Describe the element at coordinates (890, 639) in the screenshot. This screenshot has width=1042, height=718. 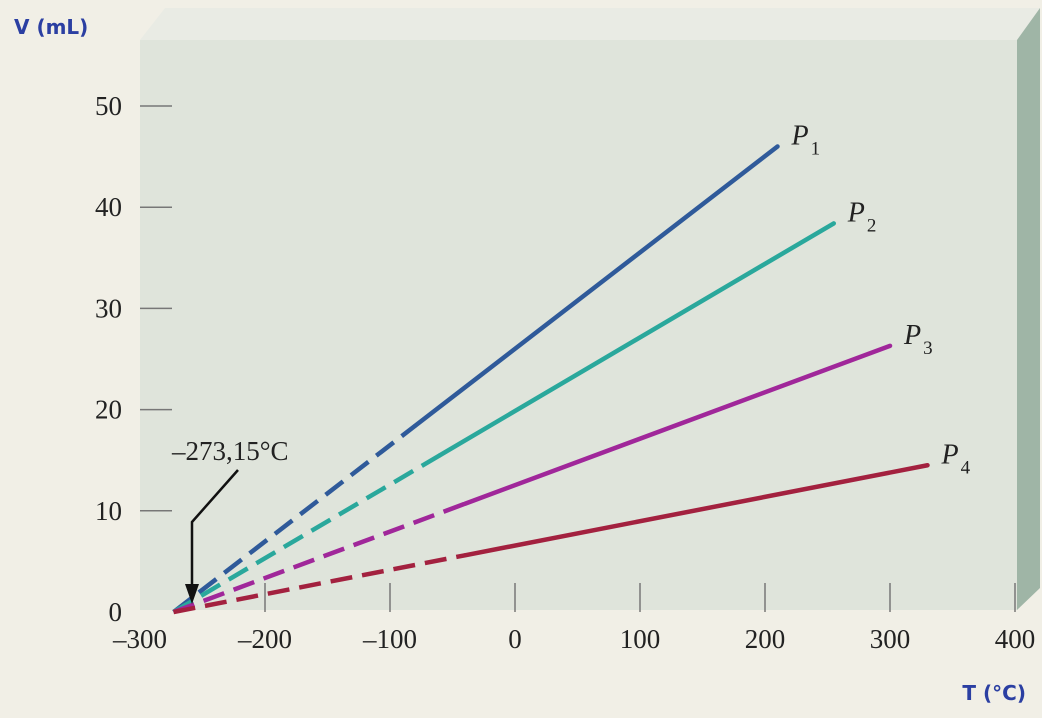
I see `x-tick-label: 300` at that location.